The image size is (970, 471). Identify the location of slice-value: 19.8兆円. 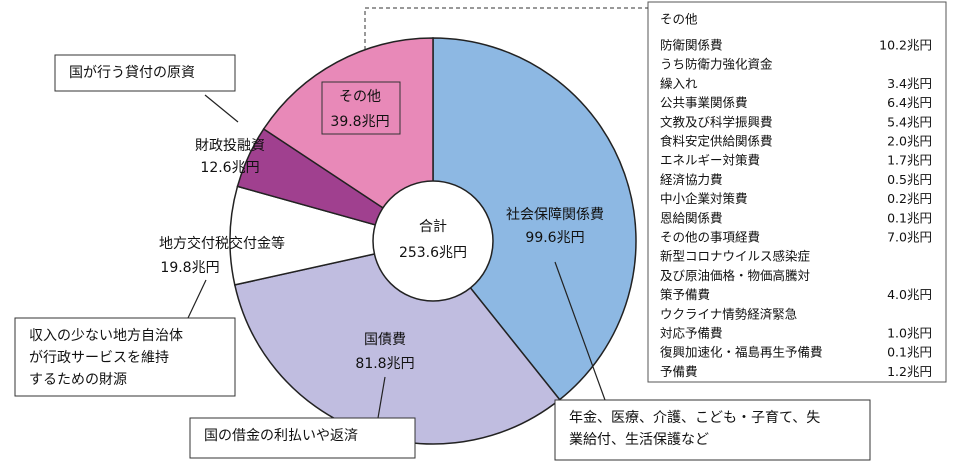
(189, 268).